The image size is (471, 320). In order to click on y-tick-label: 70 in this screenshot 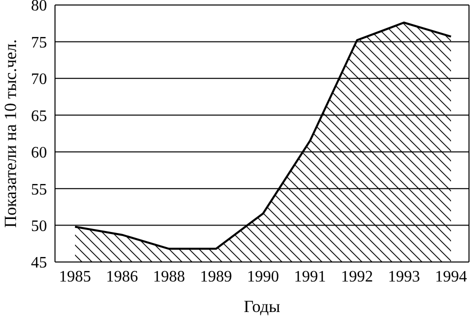, I will do `click(39, 79)`.